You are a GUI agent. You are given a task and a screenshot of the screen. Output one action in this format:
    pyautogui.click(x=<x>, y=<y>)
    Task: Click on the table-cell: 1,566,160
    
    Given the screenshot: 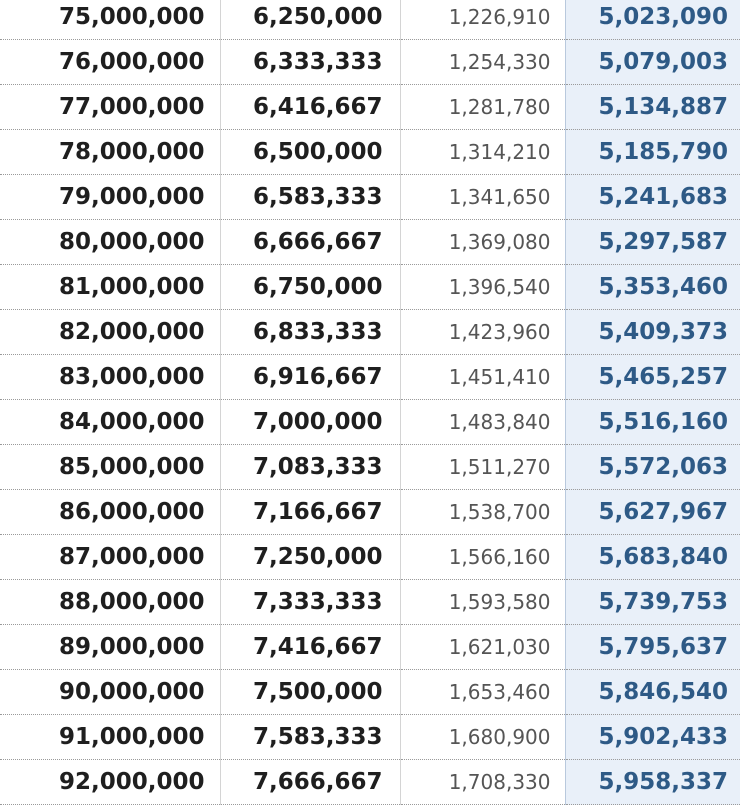 What is the action you would take?
    pyautogui.click(x=482, y=557)
    